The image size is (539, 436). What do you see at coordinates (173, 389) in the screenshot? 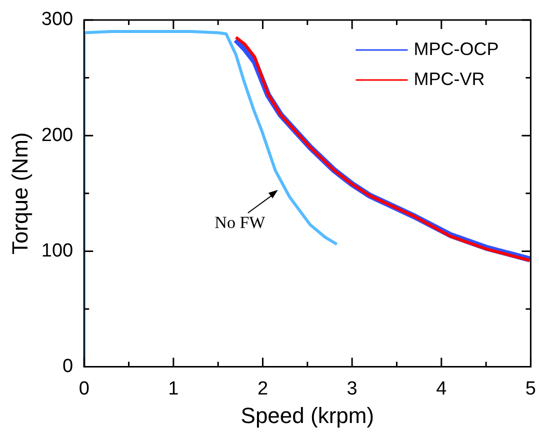
I see `x-tick-label: 1` at bounding box center [173, 389].